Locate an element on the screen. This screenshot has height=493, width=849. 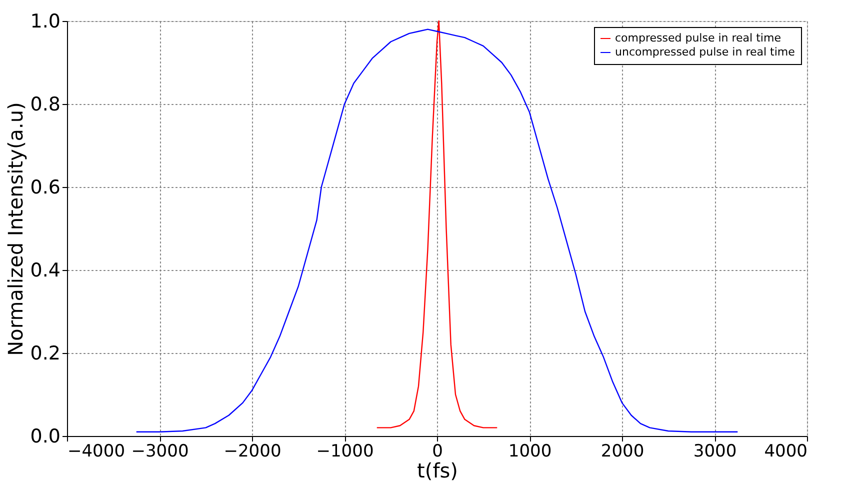
x-tick-label: −3000 is located at coordinates (160, 452).